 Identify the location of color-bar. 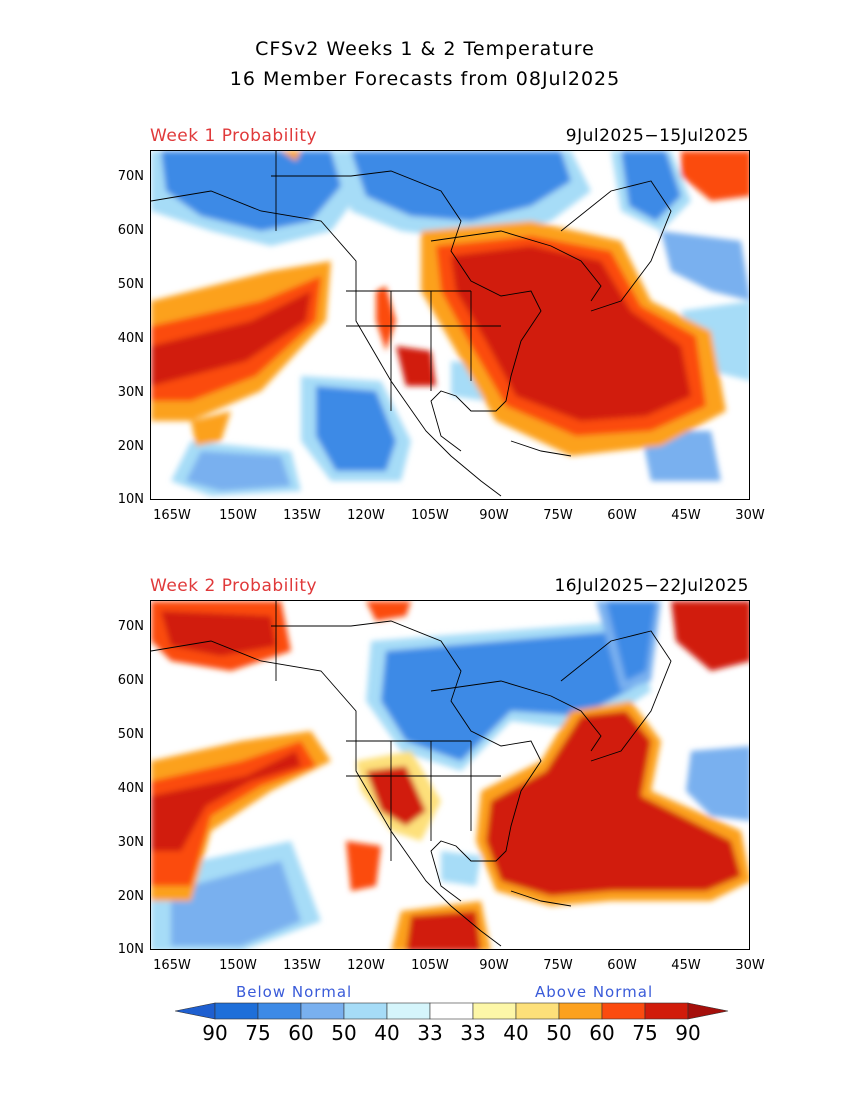
(452, 1011).